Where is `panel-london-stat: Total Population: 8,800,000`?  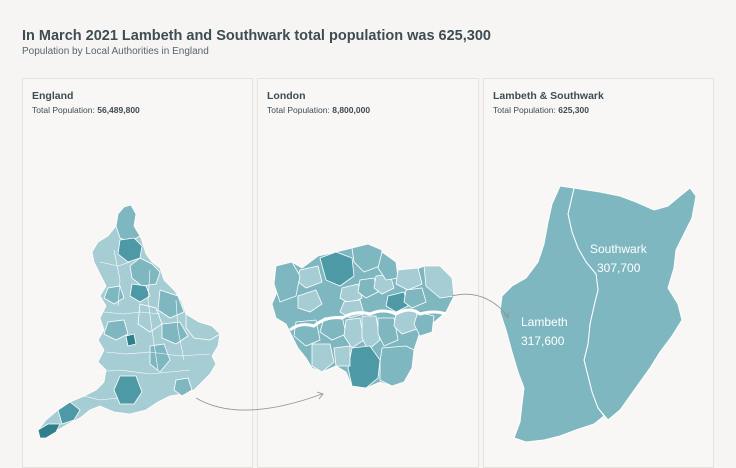 panel-london-stat: Total Population: 8,800,000 is located at coordinates (318, 110).